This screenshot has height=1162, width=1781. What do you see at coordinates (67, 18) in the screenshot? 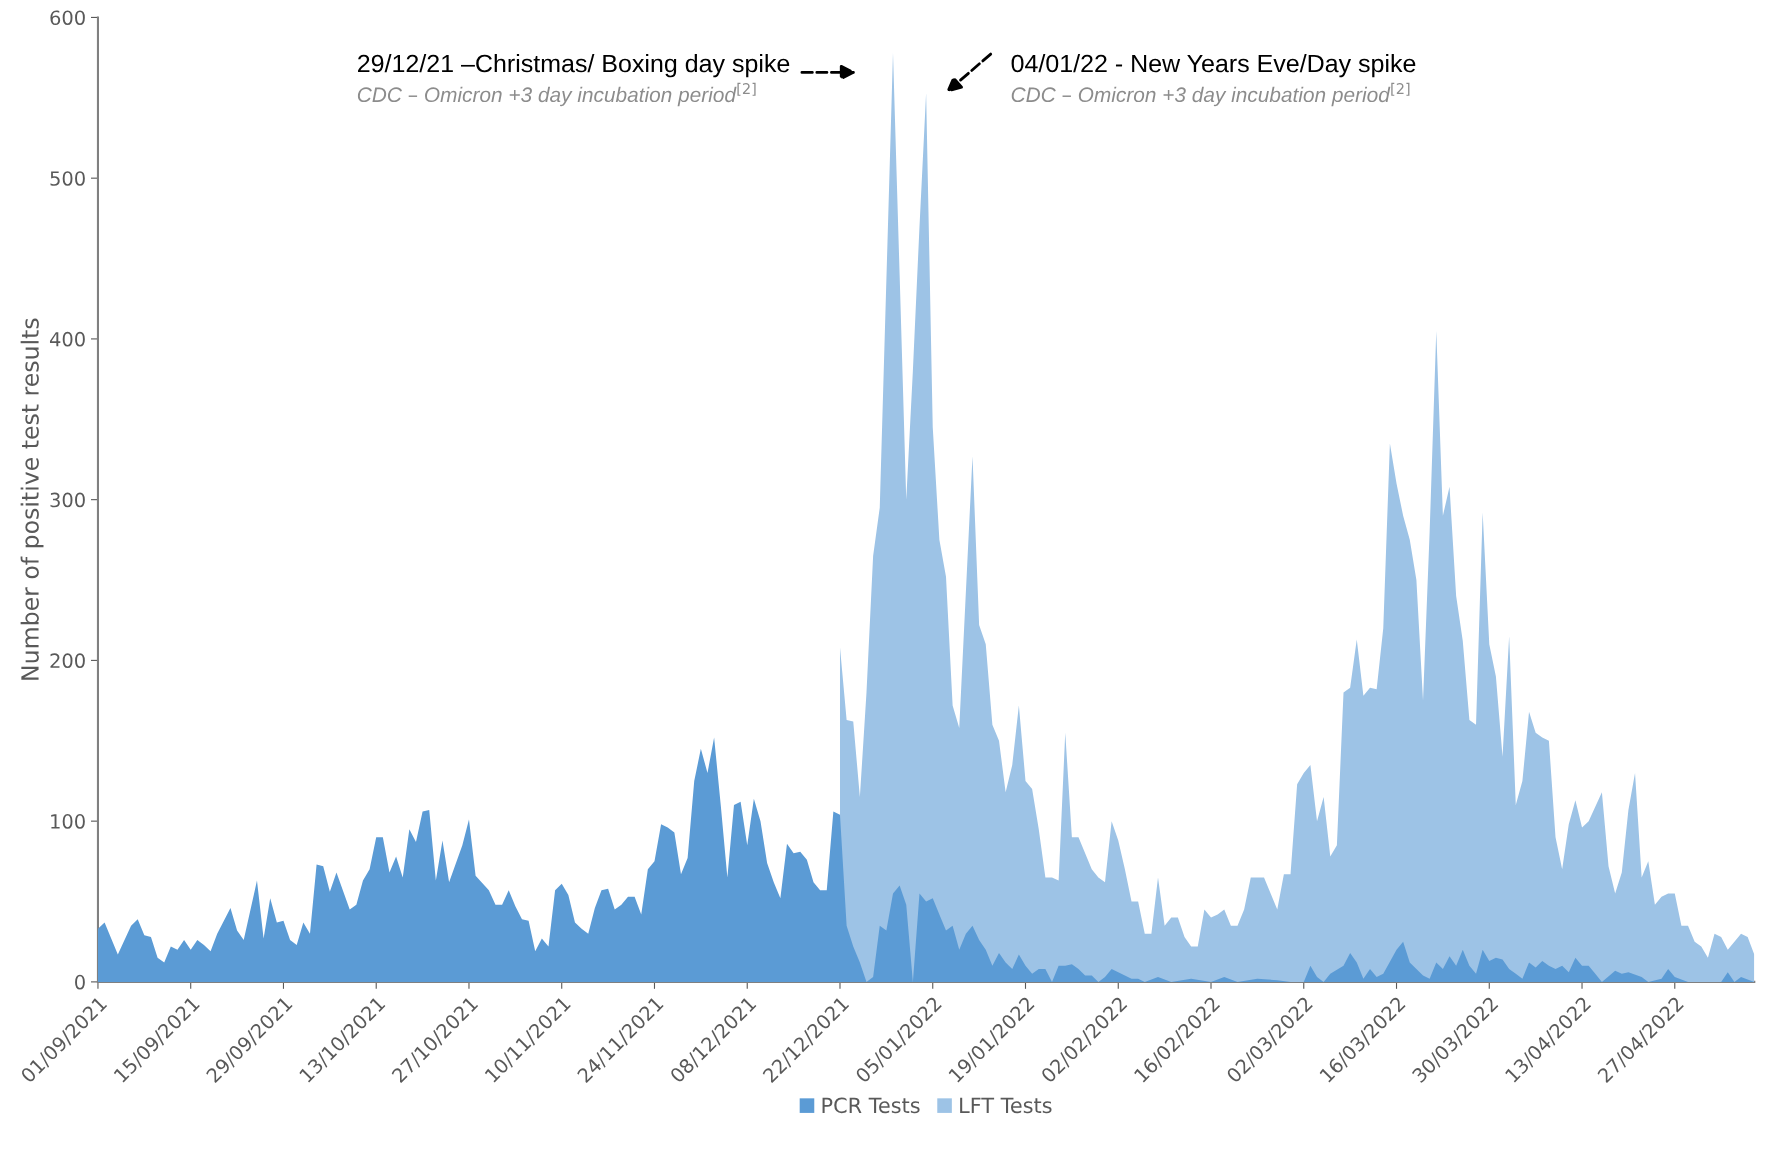
I see `y-tick-label: 600` at bounding box center [67, 18].